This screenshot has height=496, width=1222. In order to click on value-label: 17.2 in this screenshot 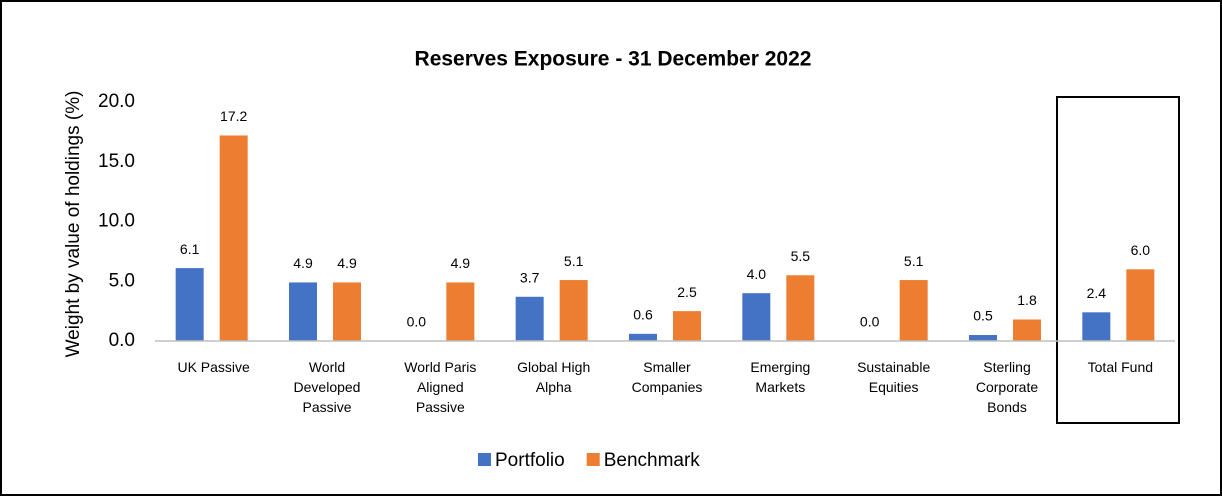, I will do `click(233, 116)`.